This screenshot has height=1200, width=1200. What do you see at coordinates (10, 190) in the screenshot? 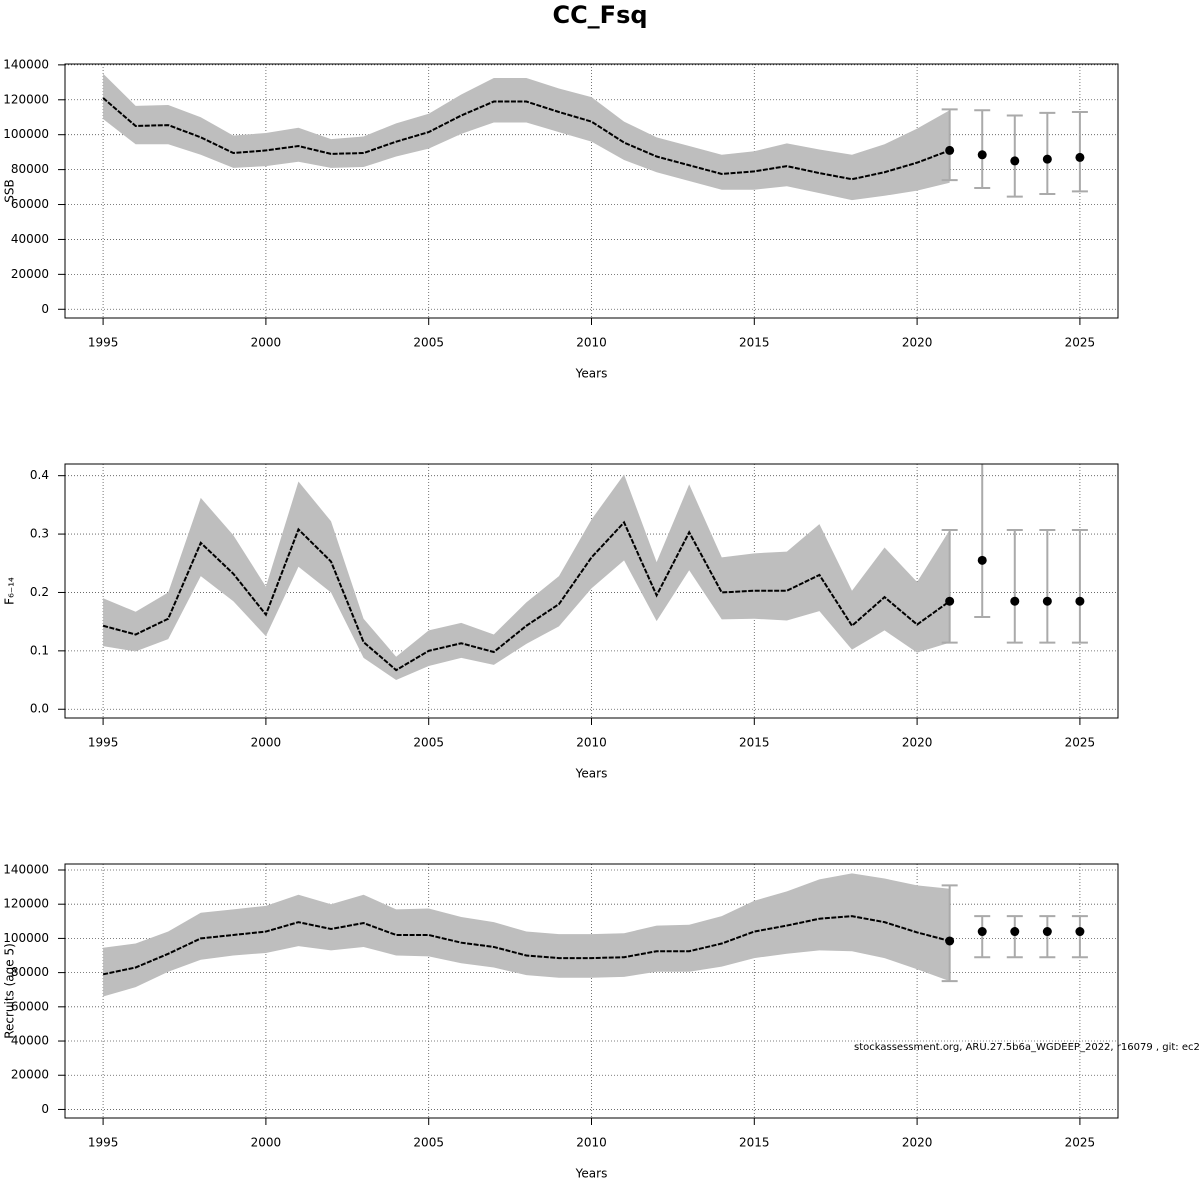
I see `y-axis-label: SSB` at bounding box center [10, 190].